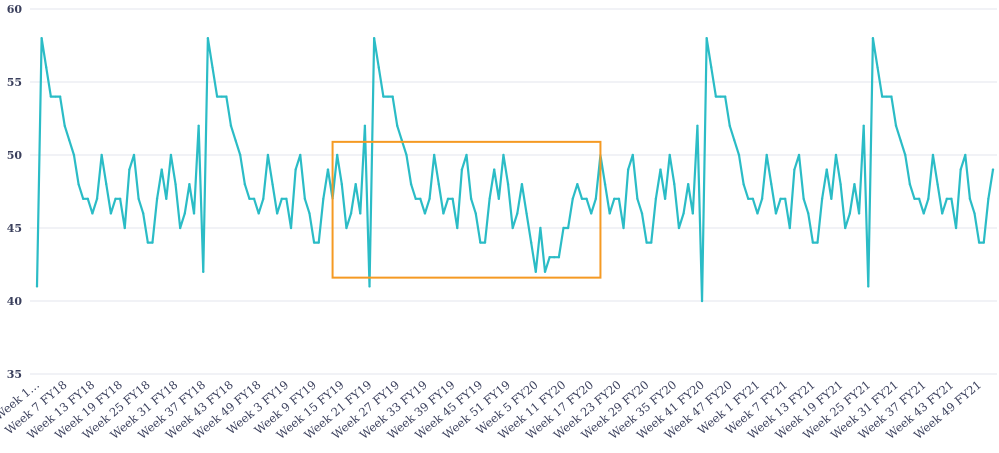 The height and width of the screenshot is (453, 999). What do you see at coordinates (15, 301) in the screenshot?
I see `y-tick-label-40: 40` at bounding box center [15, 301].